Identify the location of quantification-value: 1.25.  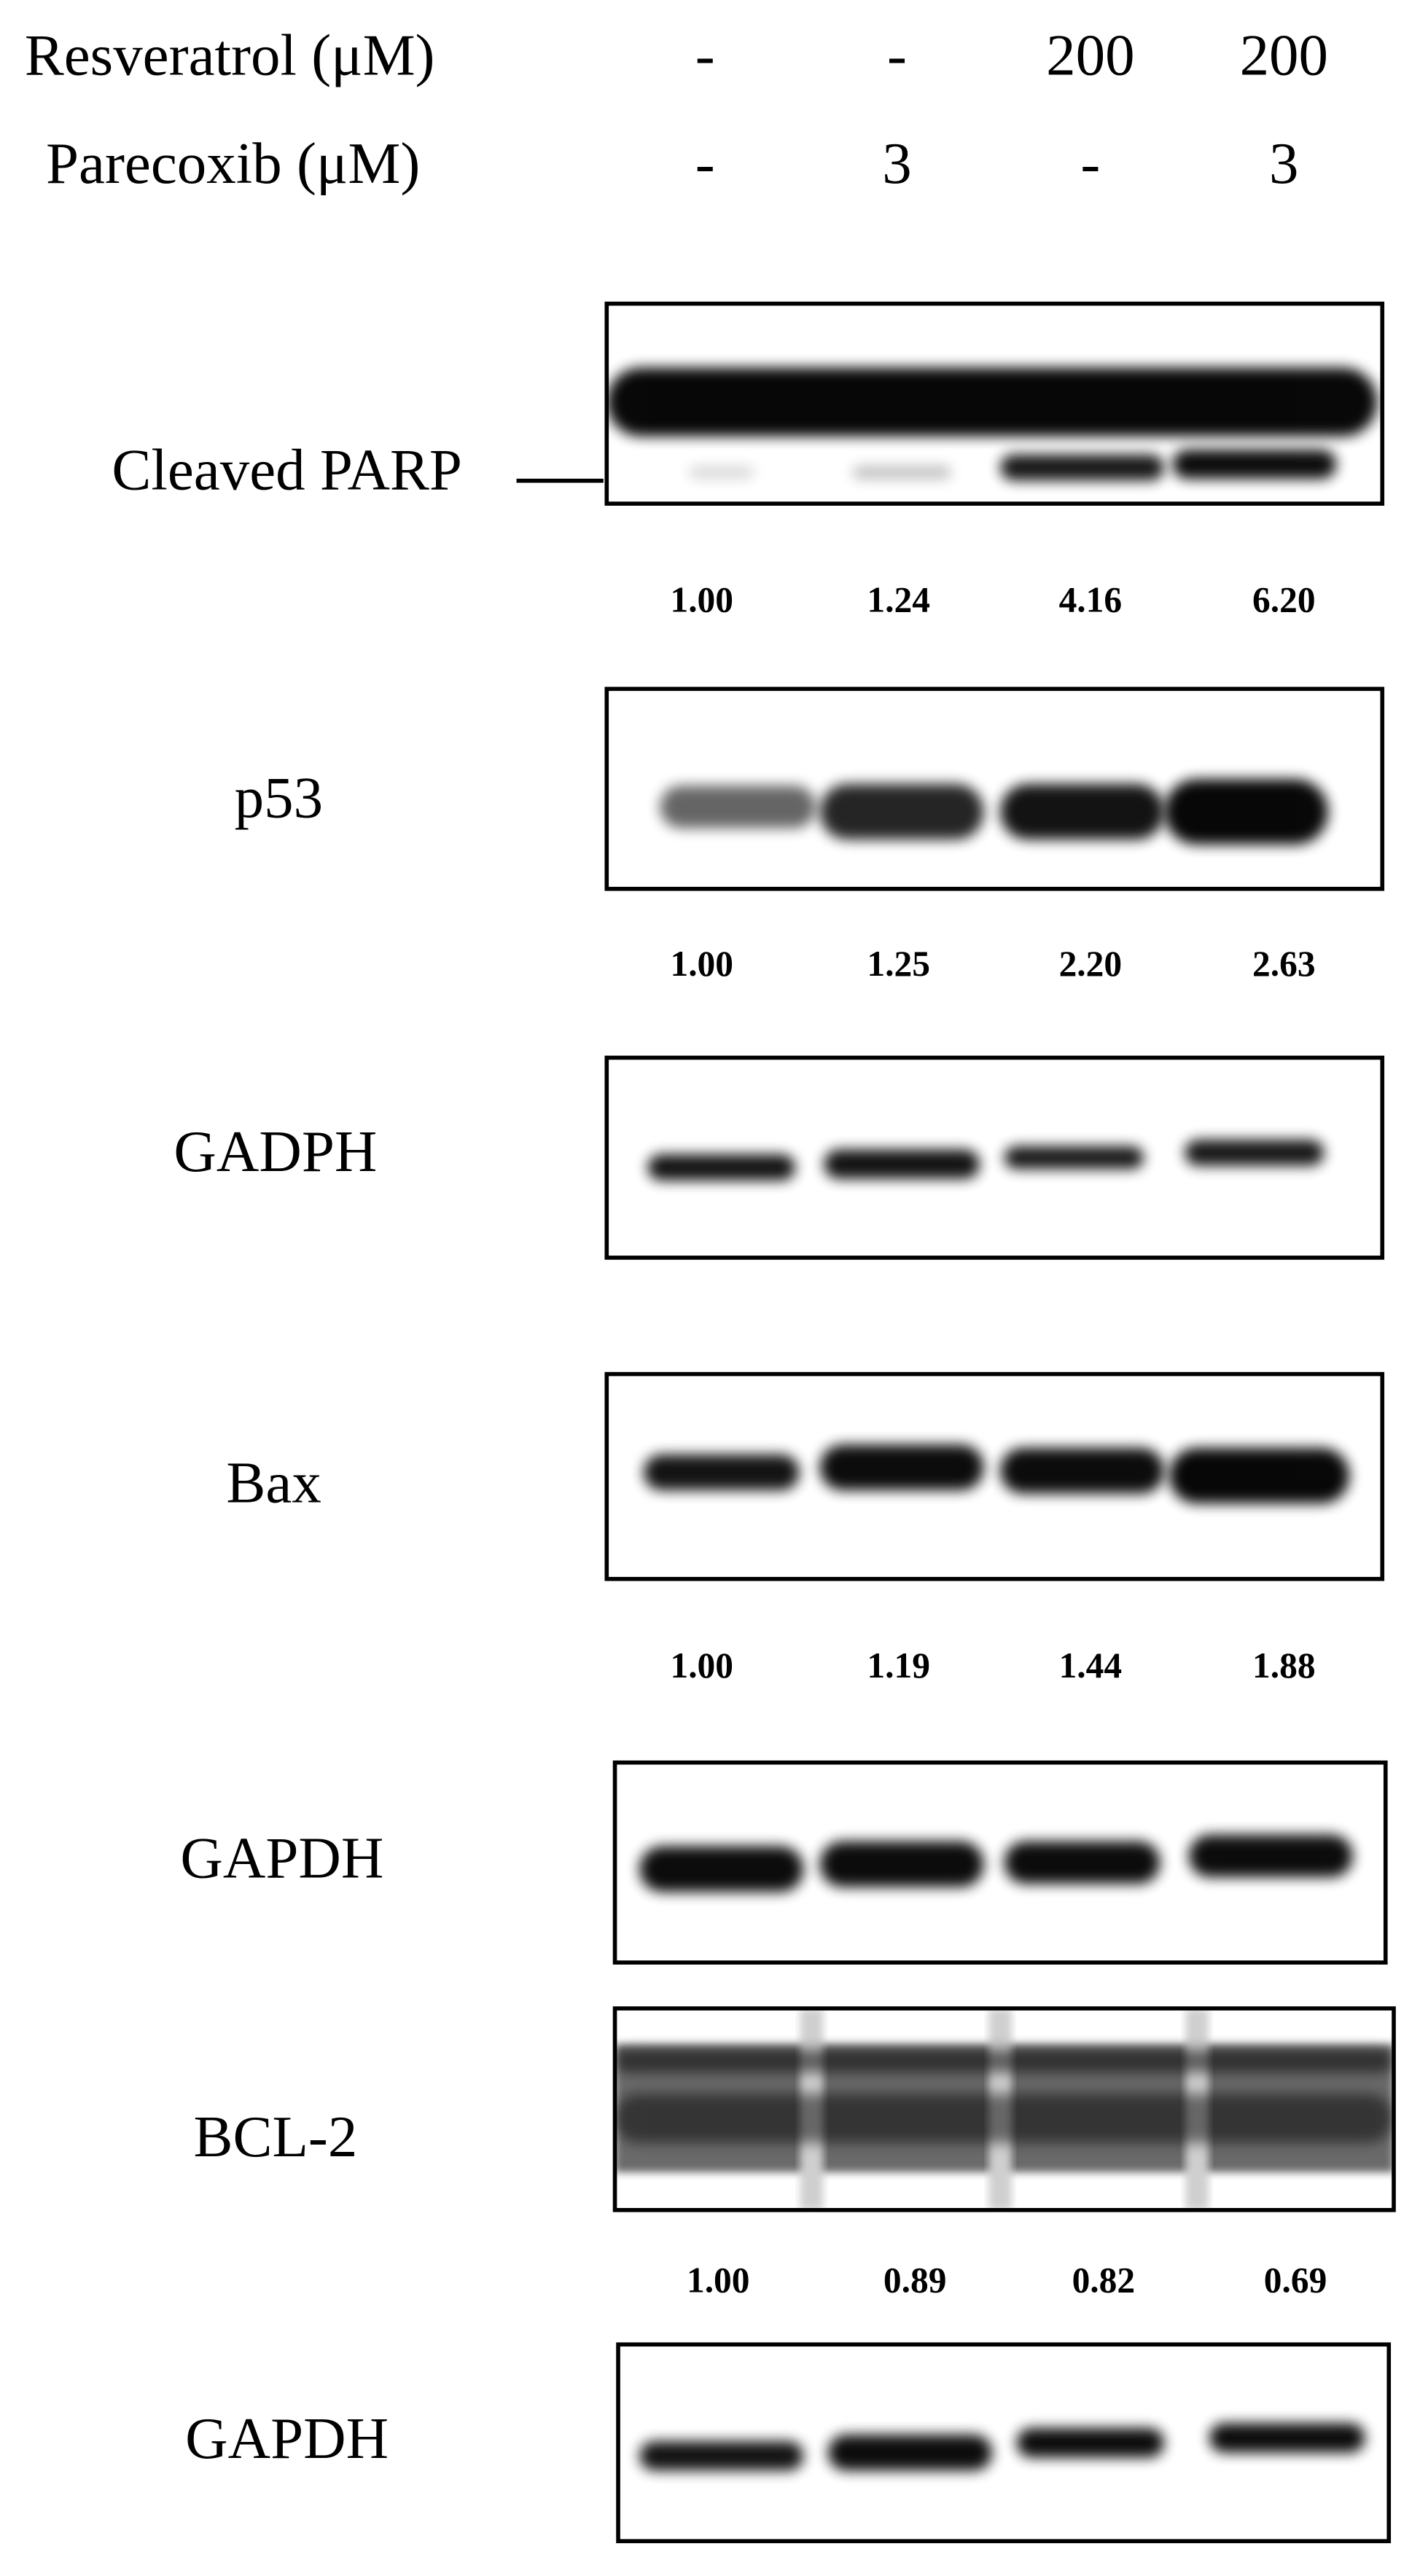
(898, 964).